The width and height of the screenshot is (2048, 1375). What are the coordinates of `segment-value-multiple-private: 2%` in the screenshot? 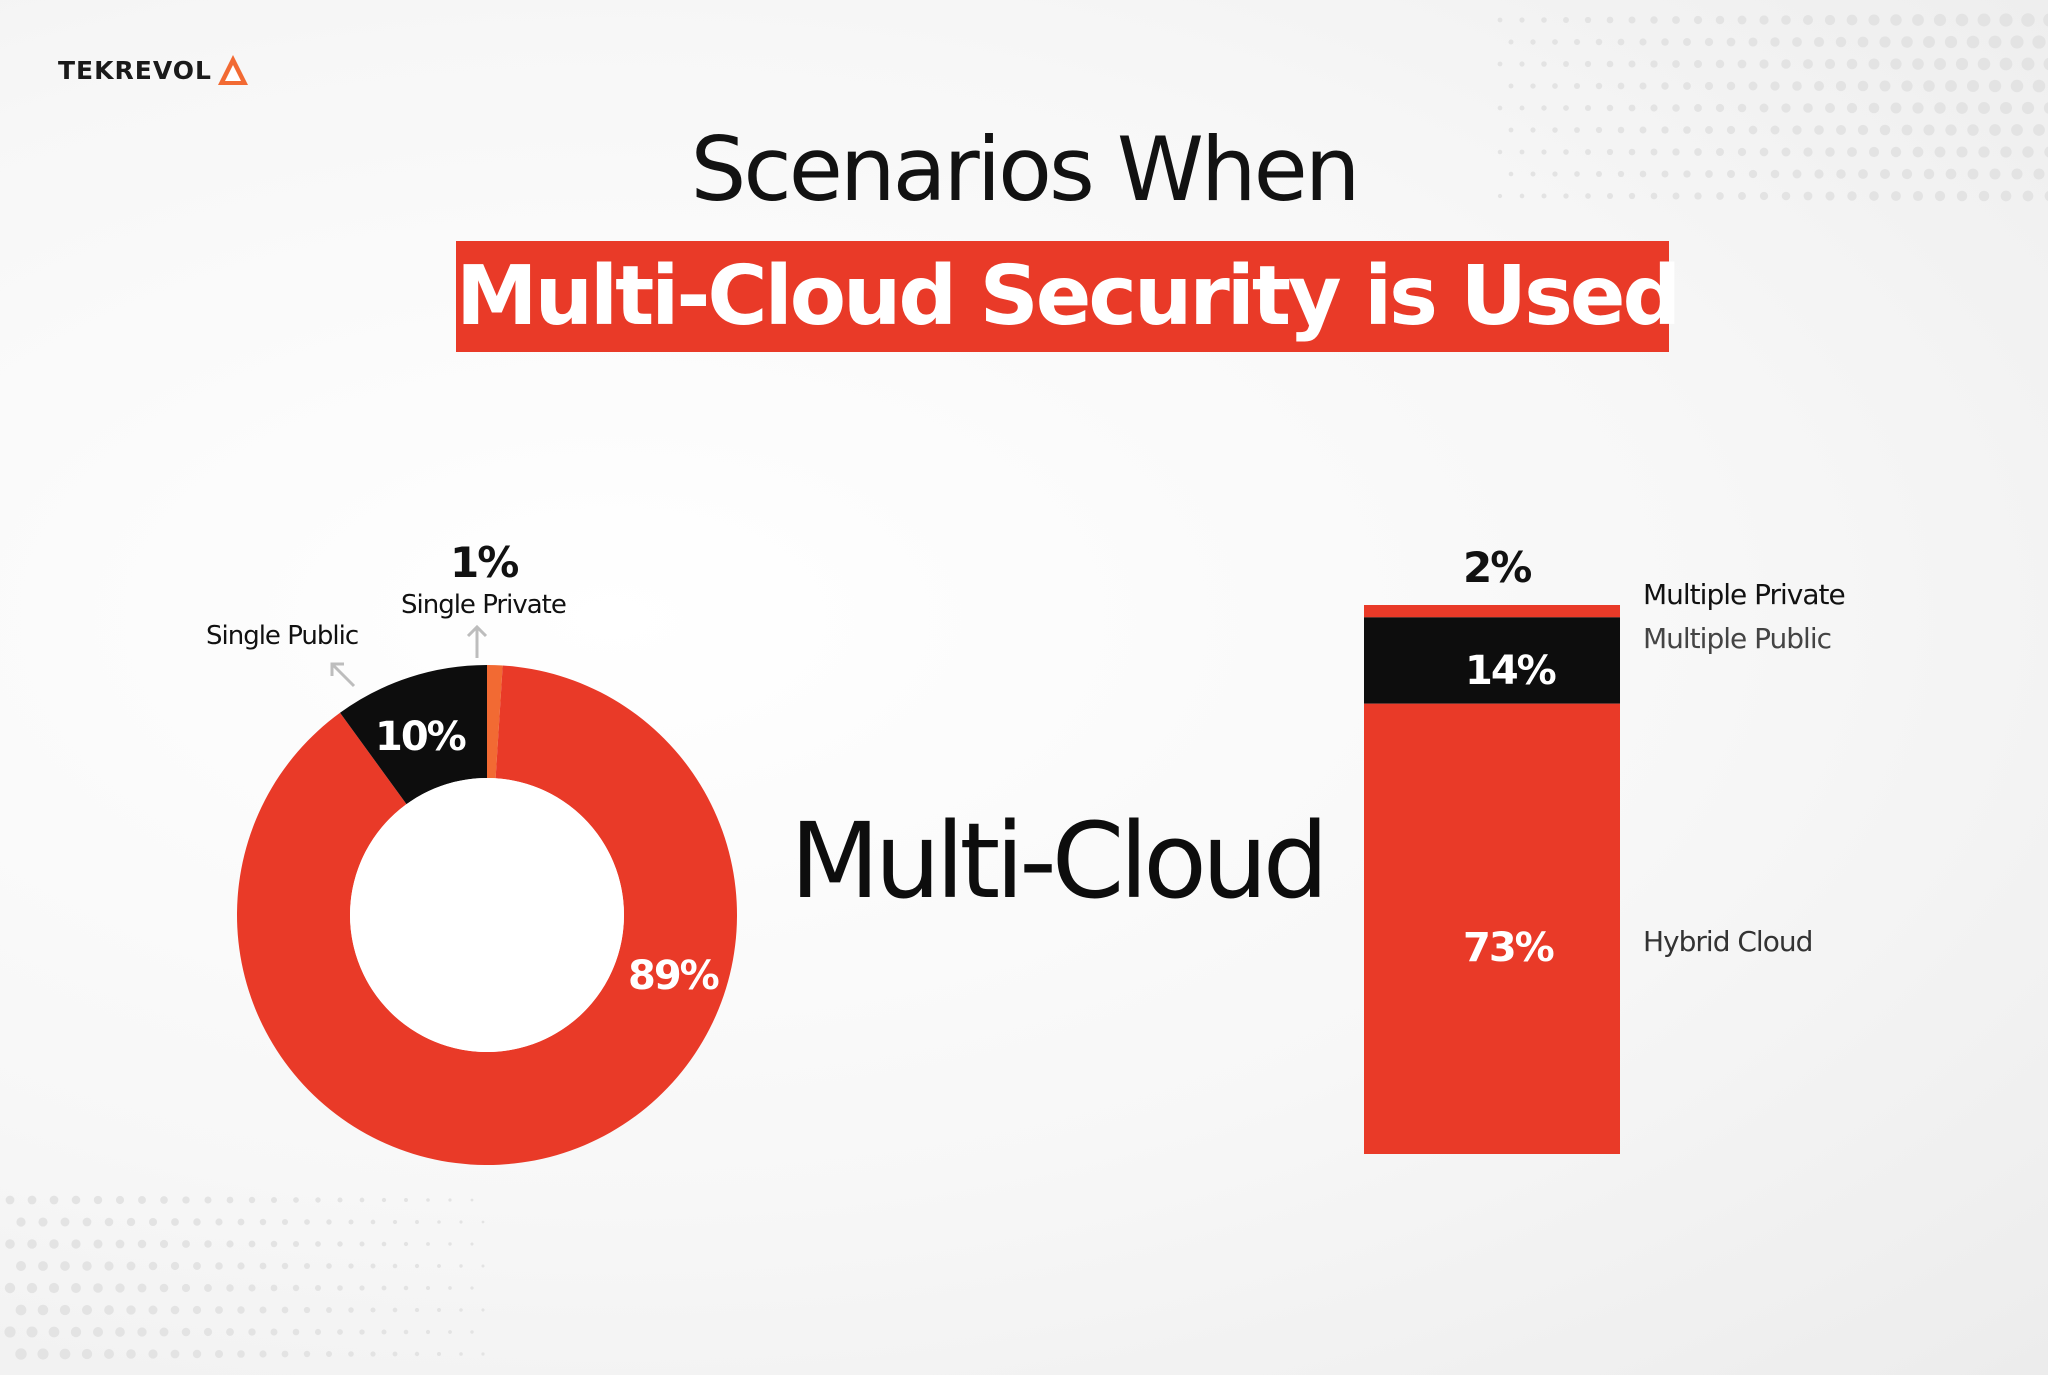 It's located at (1497, 567).